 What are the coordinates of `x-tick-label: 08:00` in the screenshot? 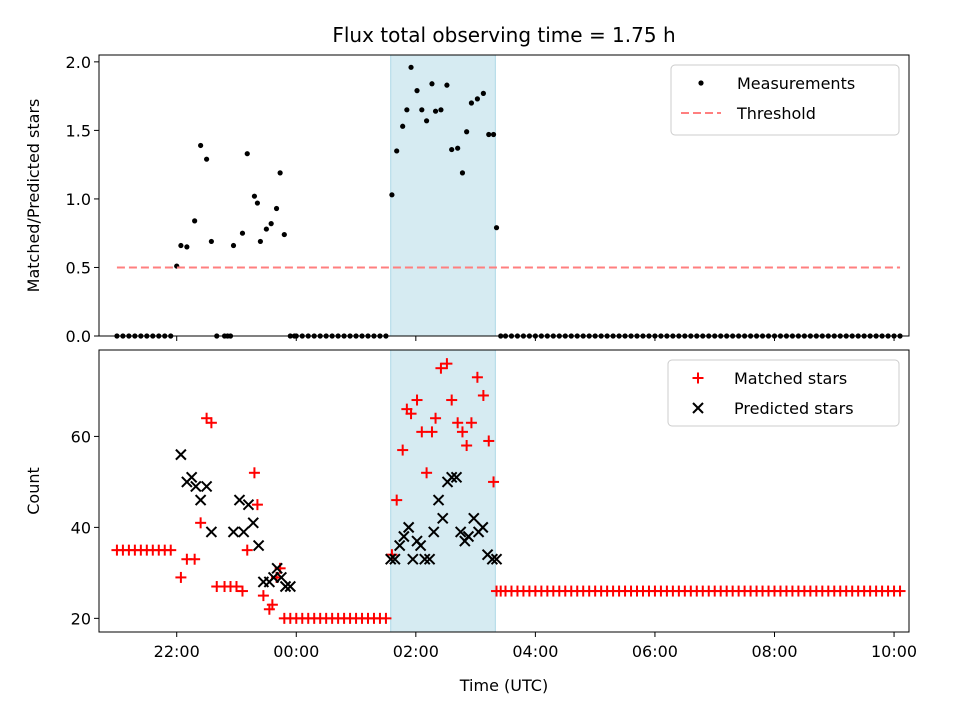 It's located at (774, 651).